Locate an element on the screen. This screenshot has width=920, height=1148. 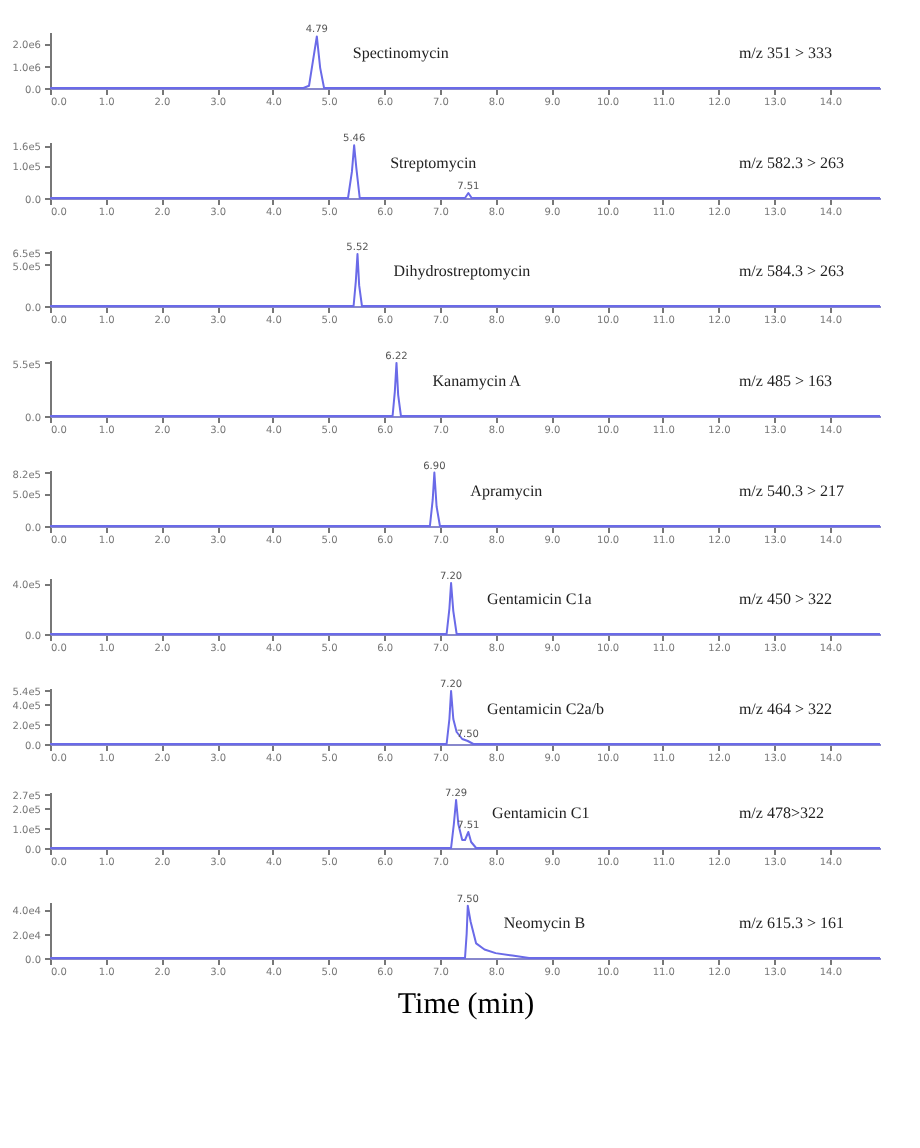
annotation: Gentamicin C1a is located at coordinates (540, 599).